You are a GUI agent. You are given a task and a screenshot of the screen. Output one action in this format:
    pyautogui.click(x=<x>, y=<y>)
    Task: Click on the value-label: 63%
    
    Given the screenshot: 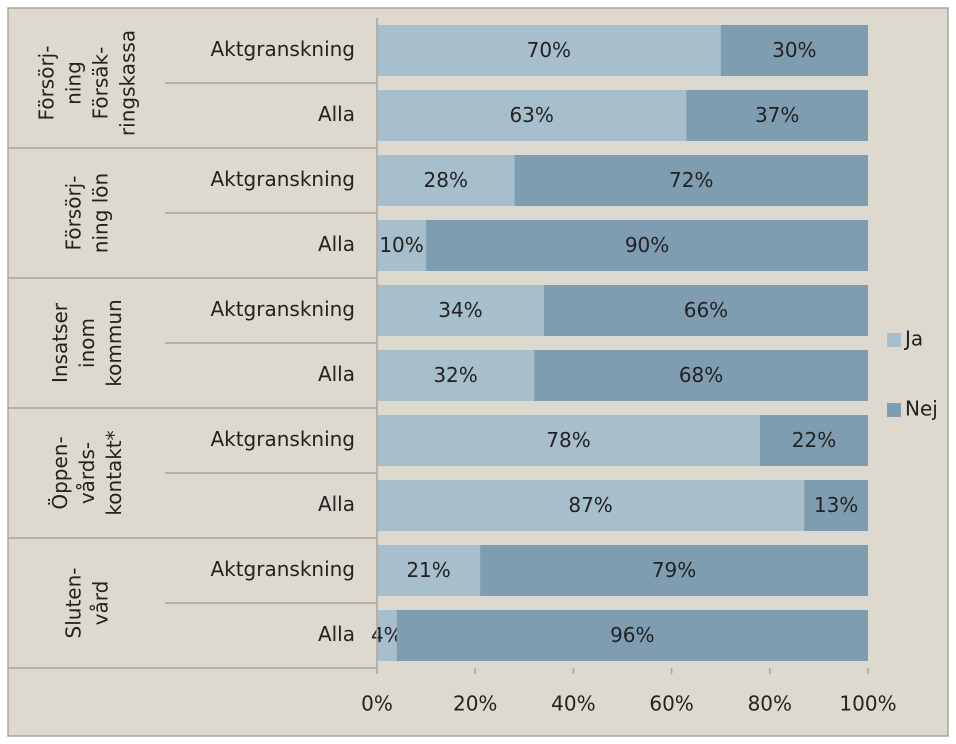 What is the action you would take?
    pyautogui.click(x=531, y=115)
    